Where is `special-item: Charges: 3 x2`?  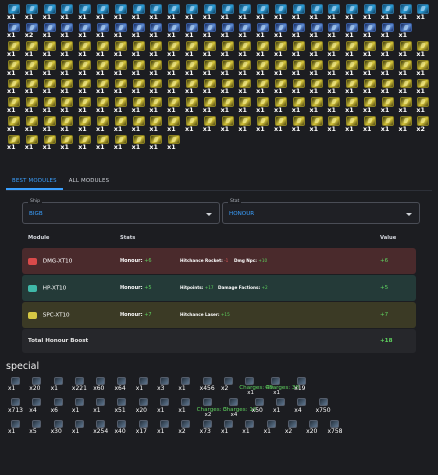
special-item: Charges: 3 x2 is located at coordinates (212, 406).